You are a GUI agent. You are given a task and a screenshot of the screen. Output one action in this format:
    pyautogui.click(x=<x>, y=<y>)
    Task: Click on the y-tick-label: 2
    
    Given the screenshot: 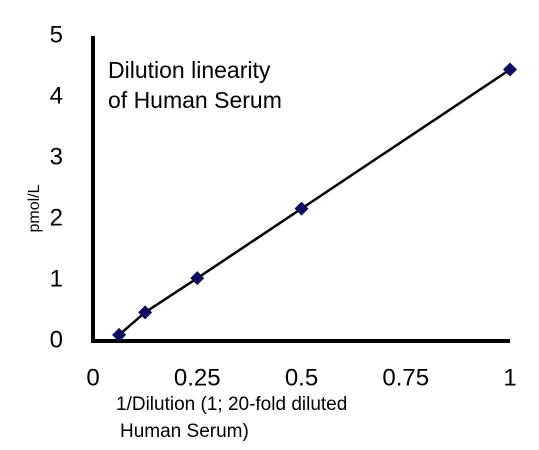 What is the action you would take?
    pyautogui.click(x=56, y=217)
    